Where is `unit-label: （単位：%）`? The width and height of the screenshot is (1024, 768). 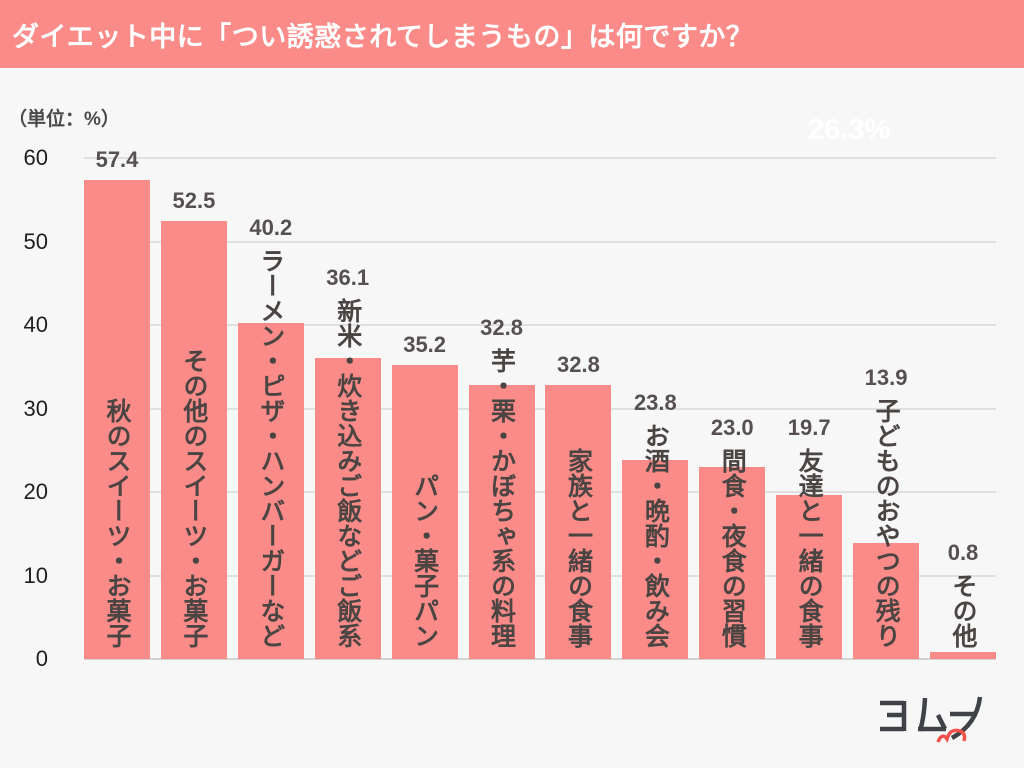 unit-label: （単位：%） is located at coordinates (64, 119).